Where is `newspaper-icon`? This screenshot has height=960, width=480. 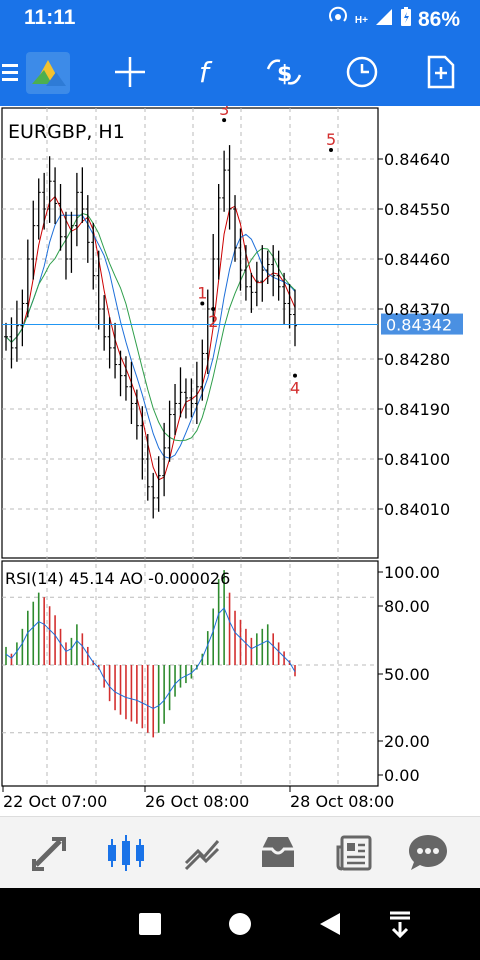 newspaper-icon is located at coordinates (354, 853).